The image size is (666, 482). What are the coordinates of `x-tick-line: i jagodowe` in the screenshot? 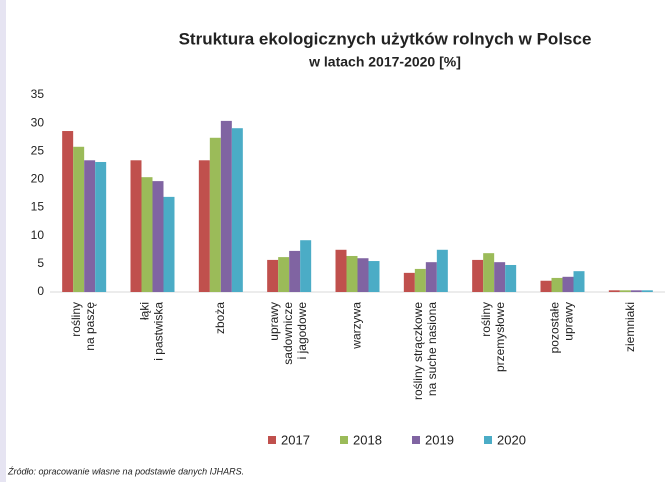 It's located at (302, 331).